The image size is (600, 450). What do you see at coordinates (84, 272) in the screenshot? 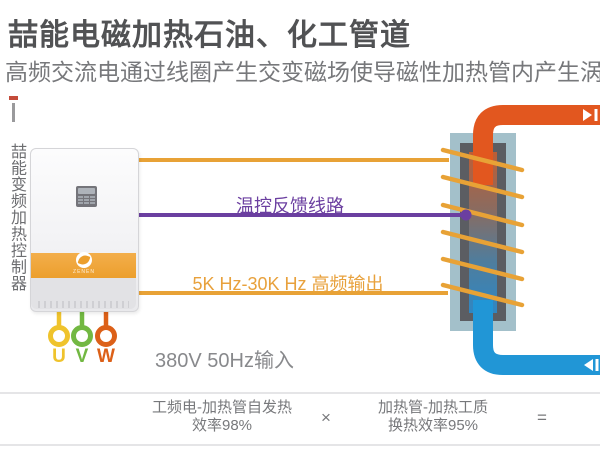
I see `brand-name: ZENEN` at bounding box center [84, 272].